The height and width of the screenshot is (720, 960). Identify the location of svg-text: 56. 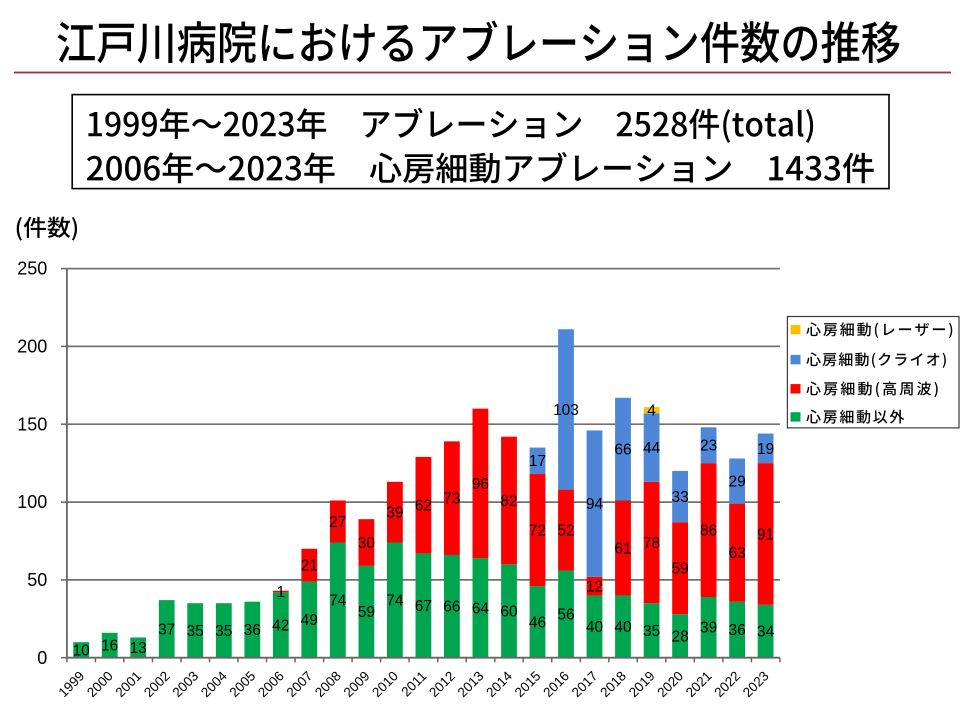
(565, 615).